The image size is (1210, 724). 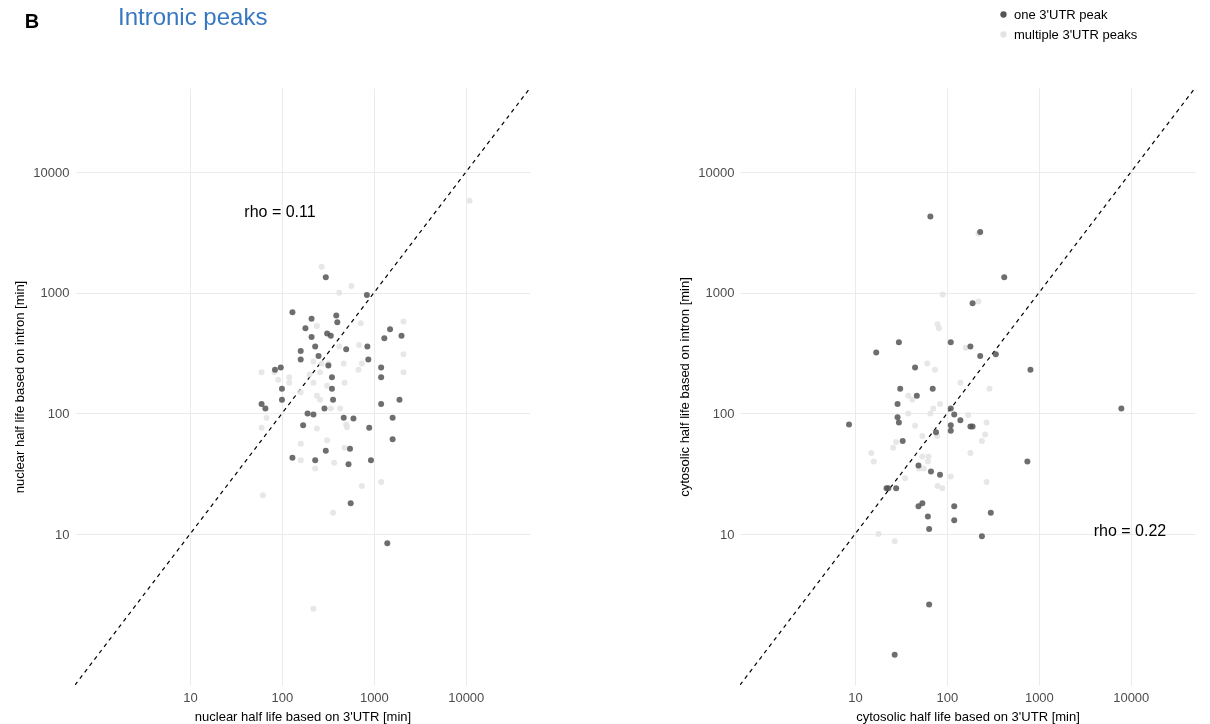 What do you see at coordinates (280, 211) in the screenshot?
I see `annotation: rho = 0.11` at bounding box center [280, 211].